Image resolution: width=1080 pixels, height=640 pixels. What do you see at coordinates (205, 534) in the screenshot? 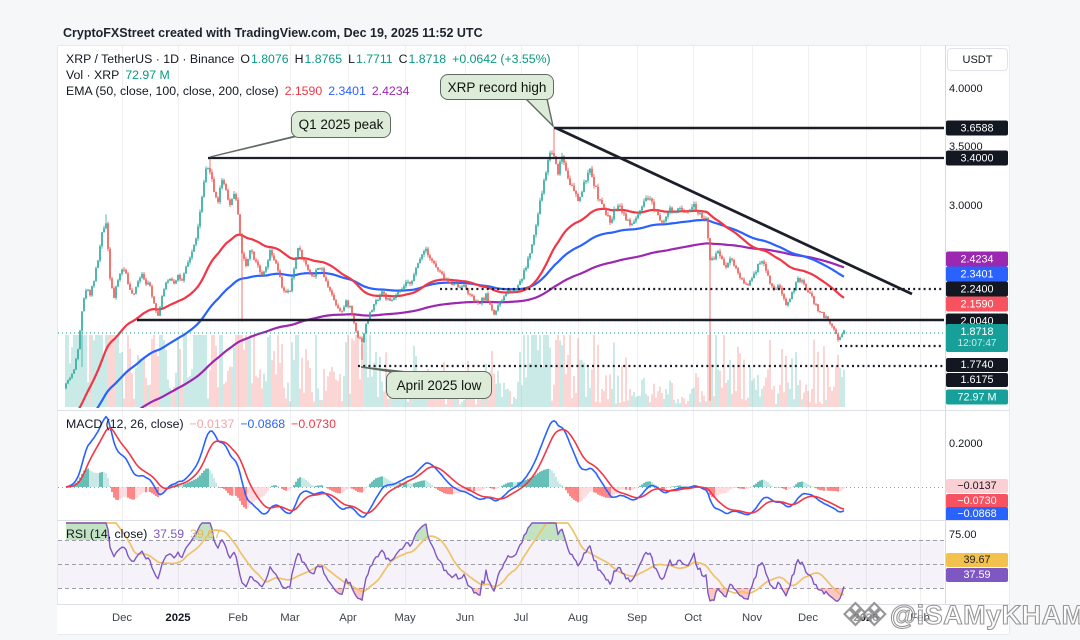
I see `rsi-legend-token: 39.67` at bounding box center [205, 534].